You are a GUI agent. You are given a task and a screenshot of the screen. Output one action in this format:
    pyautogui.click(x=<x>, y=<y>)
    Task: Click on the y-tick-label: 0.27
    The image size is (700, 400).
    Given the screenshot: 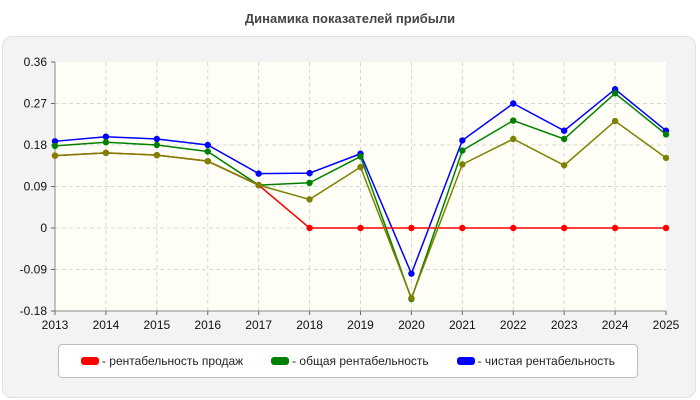 What is the action you would take?
    pyautogui.click(x=36, y=104)
    